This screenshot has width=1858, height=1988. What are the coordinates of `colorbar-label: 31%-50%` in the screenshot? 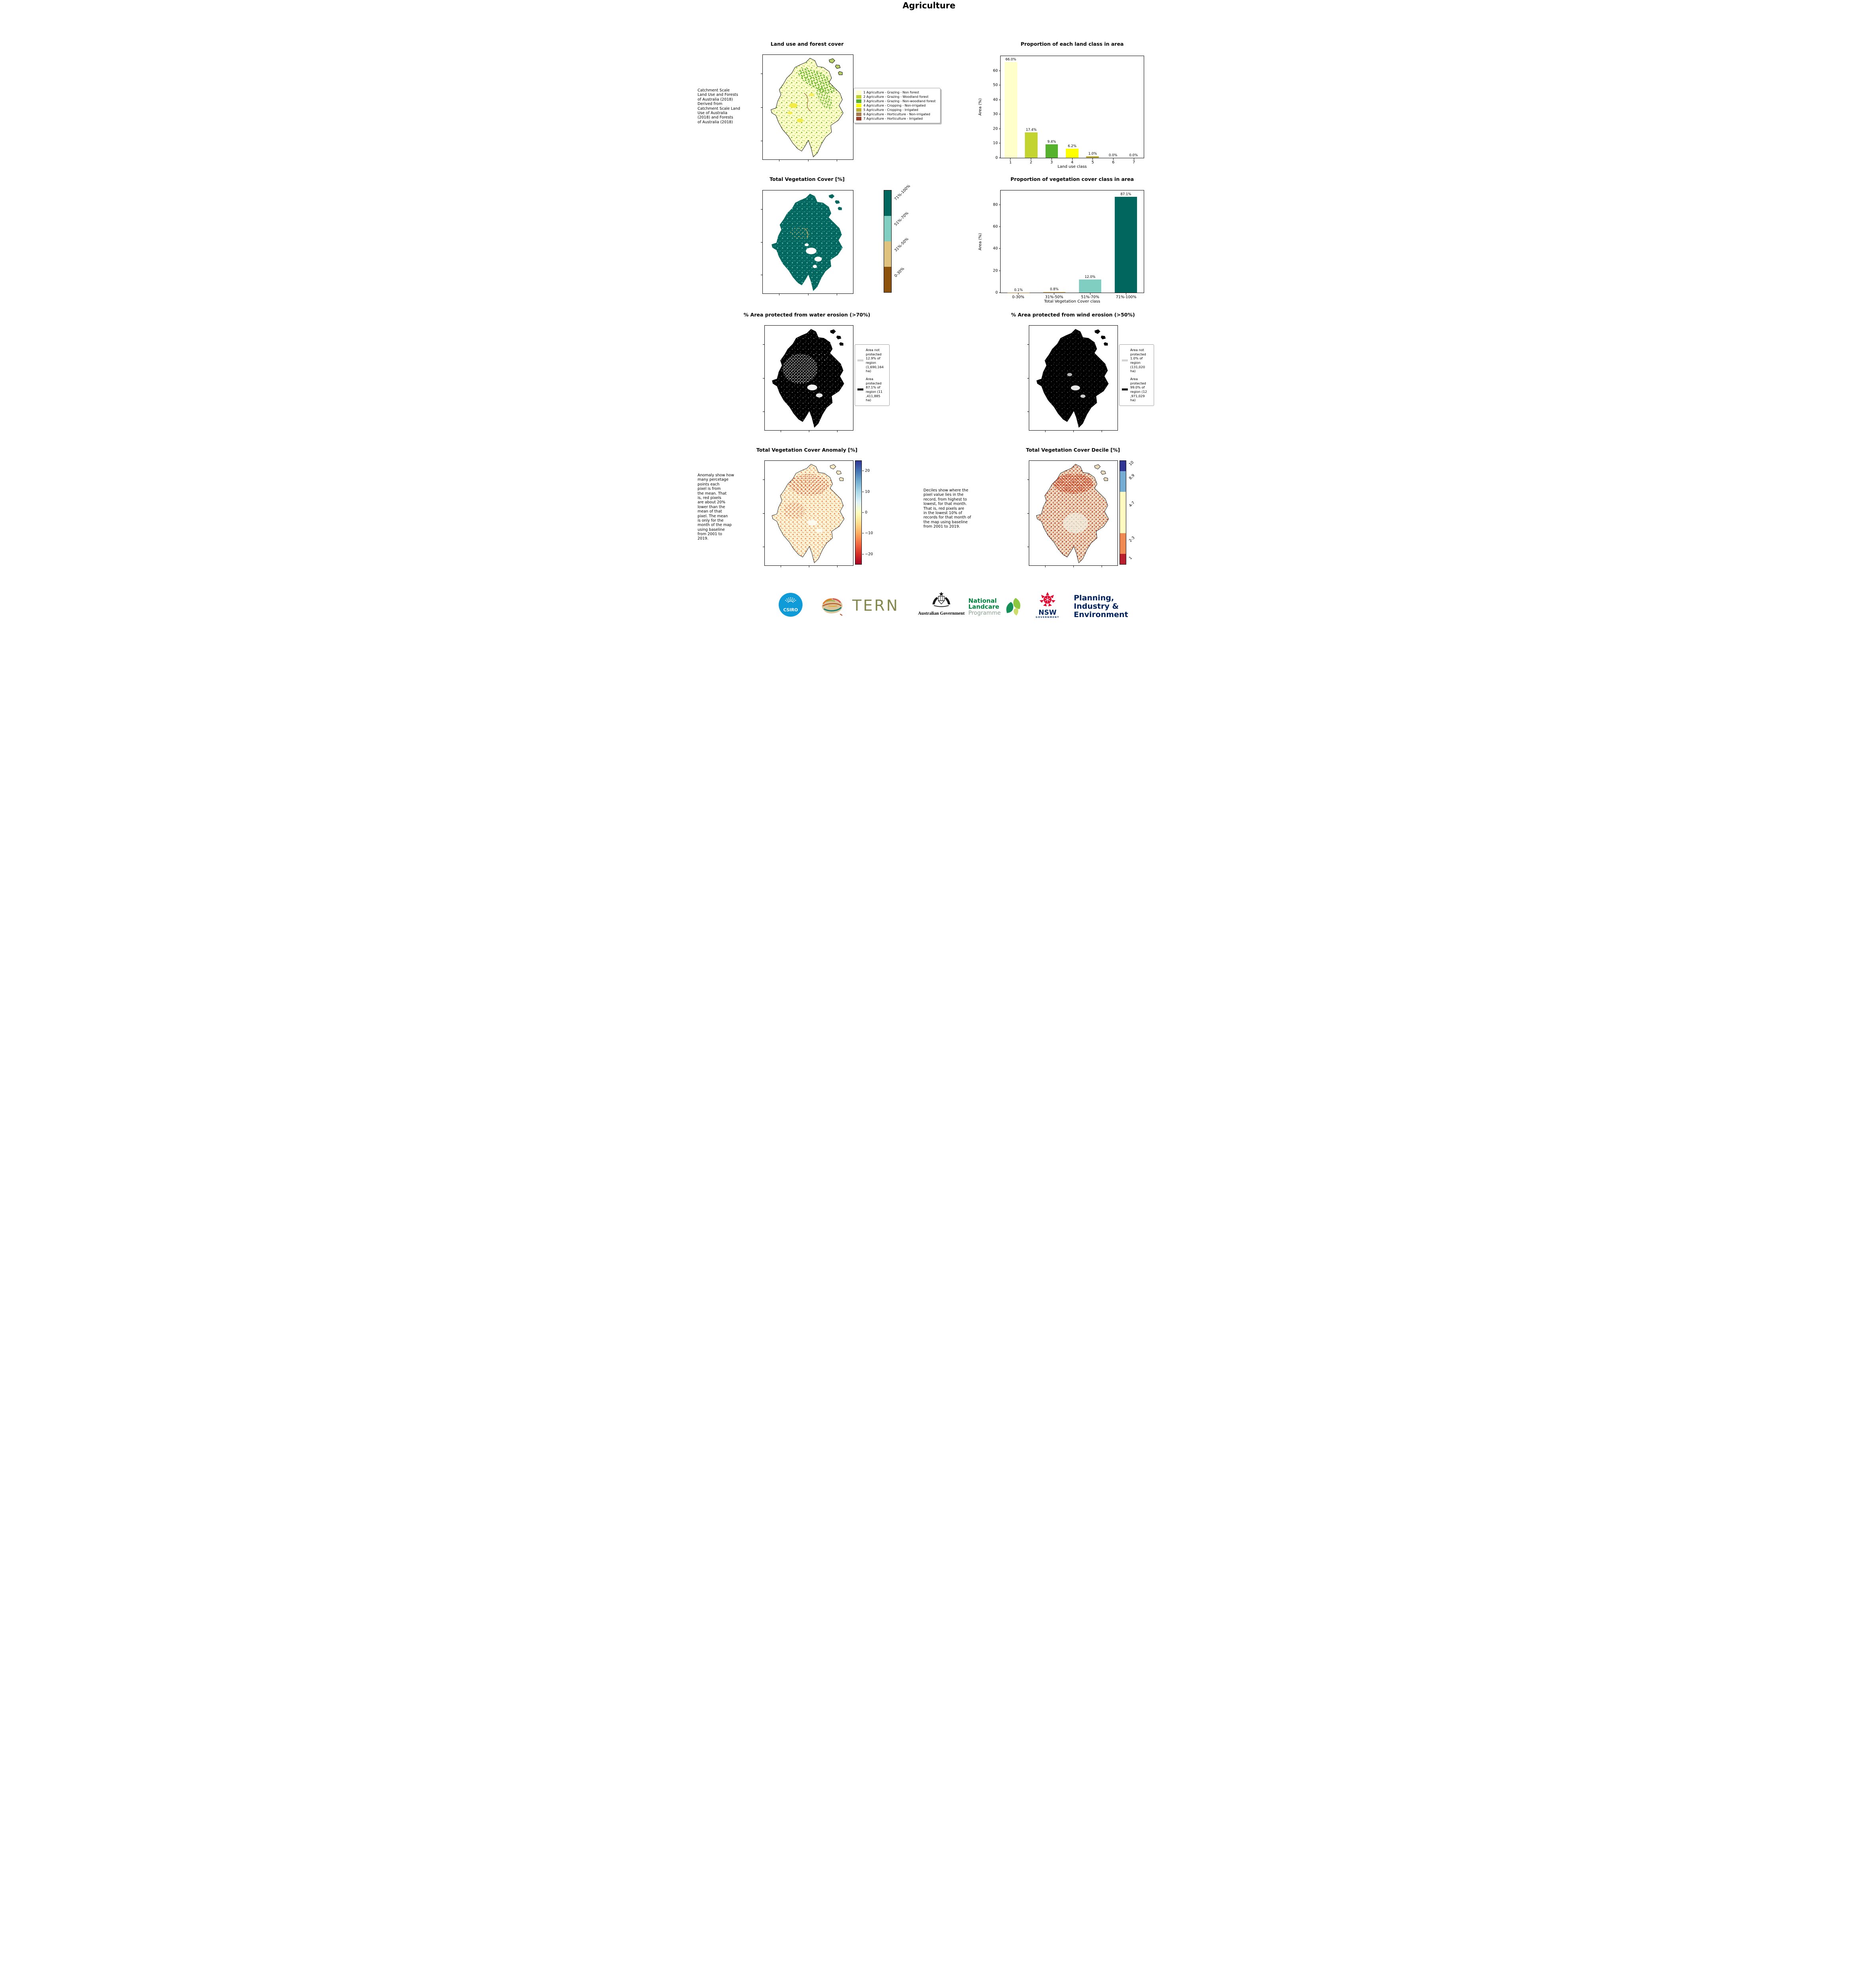 It's located at (902, 245).